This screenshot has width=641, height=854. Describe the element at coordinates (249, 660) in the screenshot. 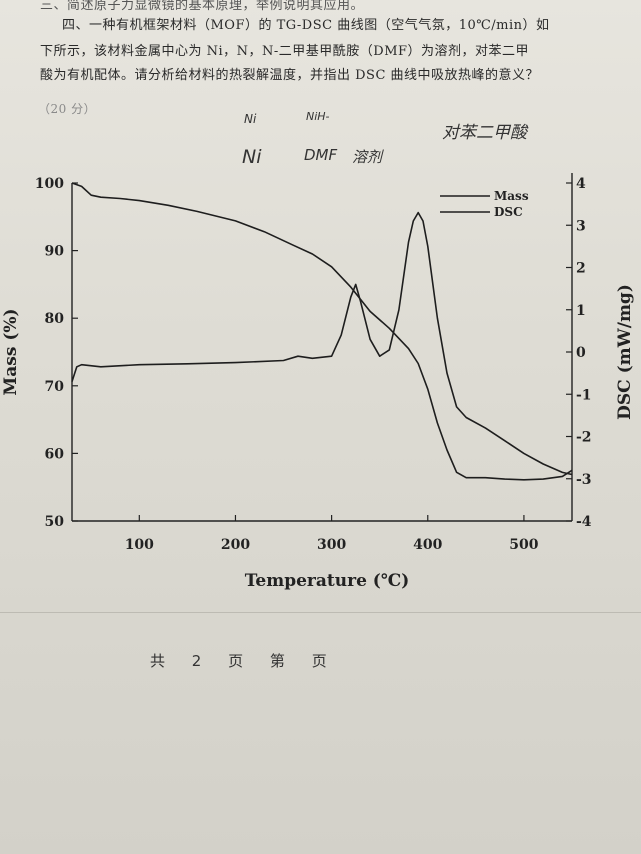

I see `page-footer: 共 2 页 第 页` at that location.